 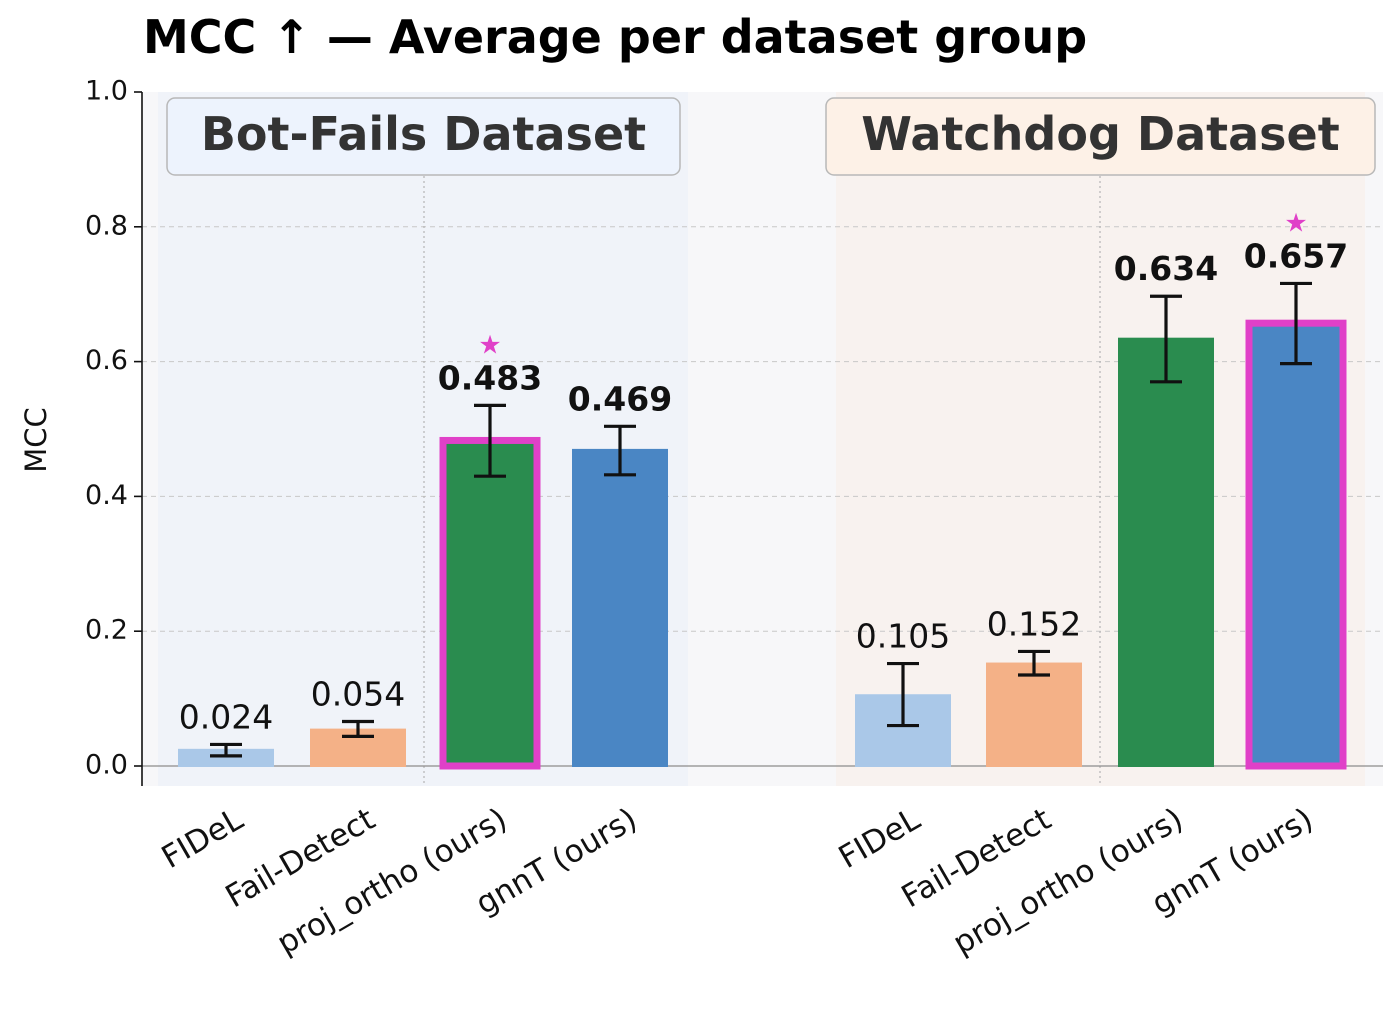 I want to click on y-tick-label: 0.0, so click(x=106, y=765).